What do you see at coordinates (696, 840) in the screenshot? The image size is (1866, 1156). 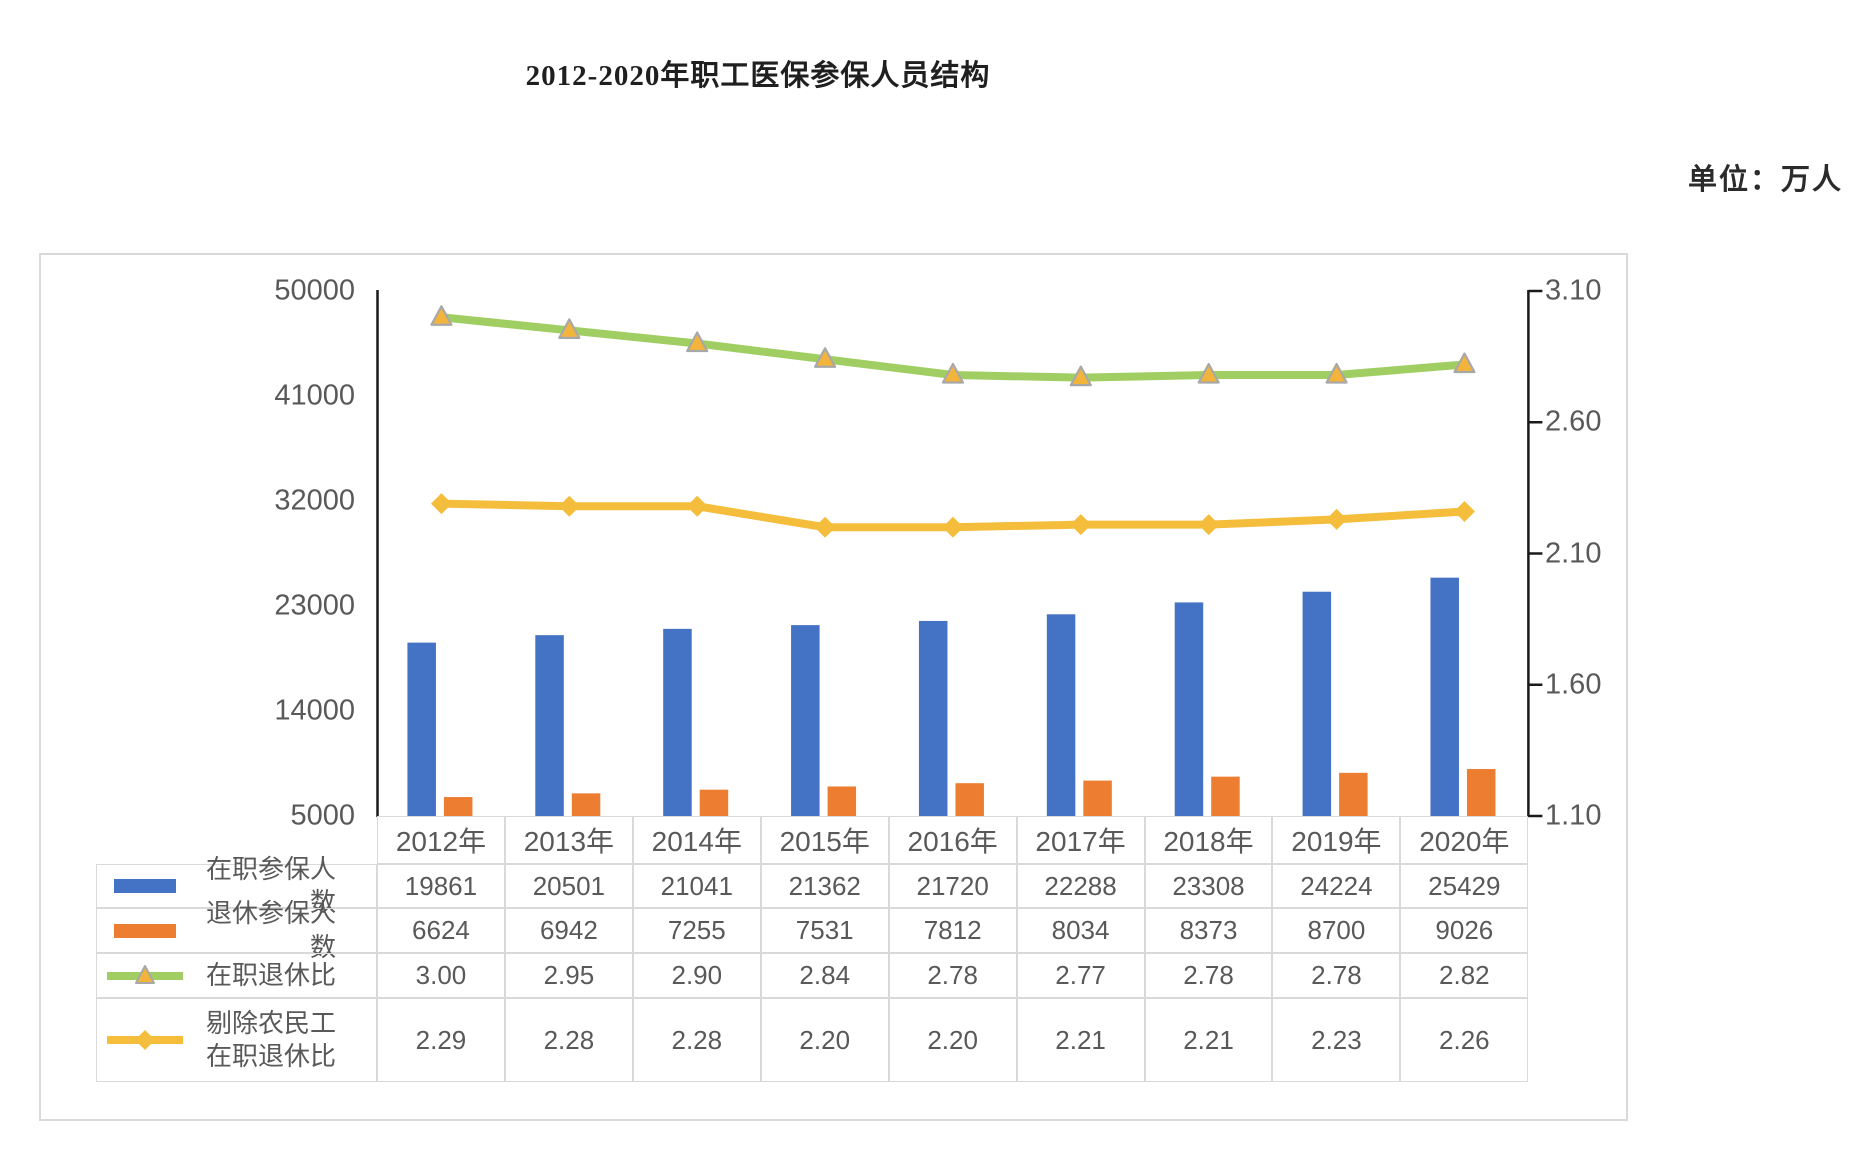 I see `table-year-cell: 2014年` at bounding box center [696, 840].